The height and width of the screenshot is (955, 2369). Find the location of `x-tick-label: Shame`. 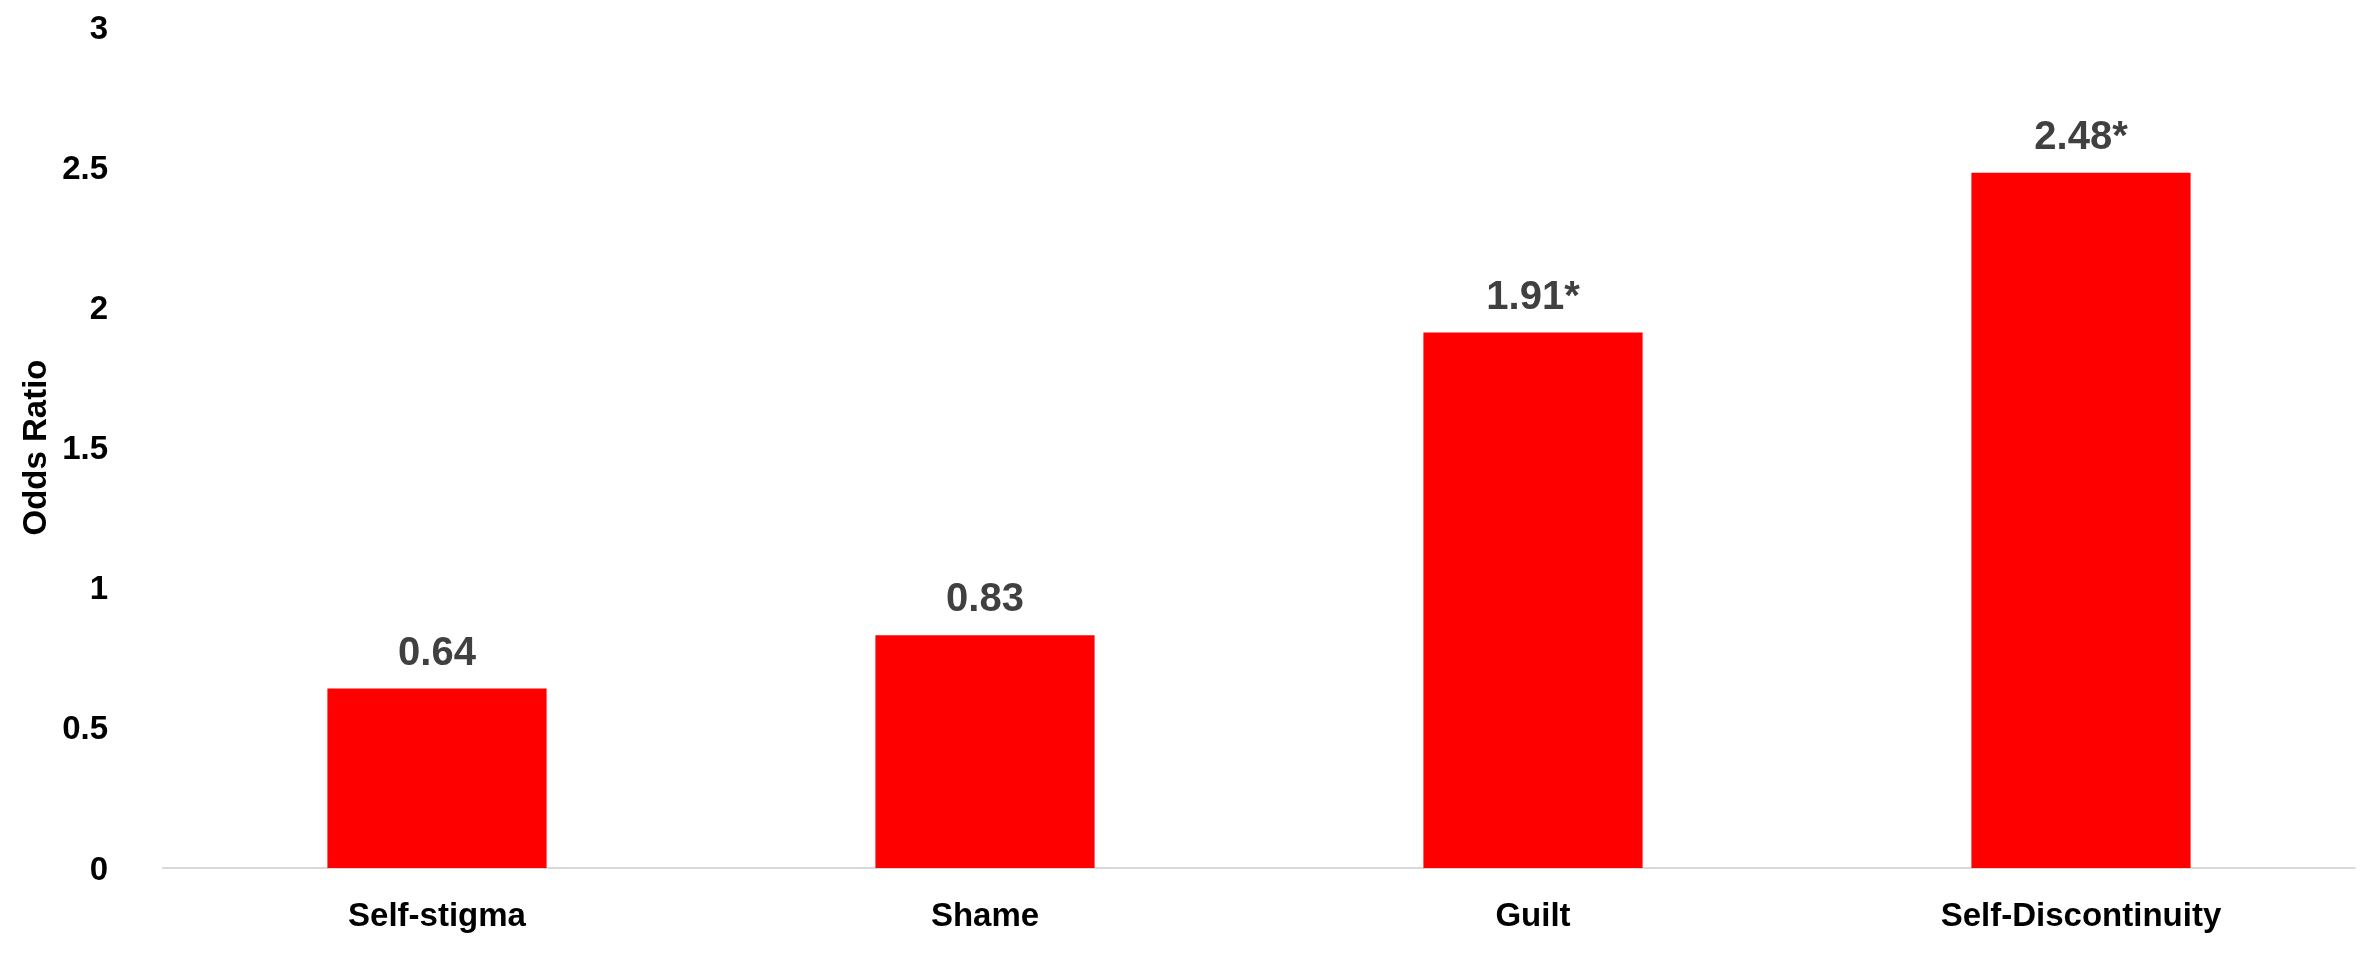

x-tick-label: Shame is located at coordinates (985, 914).